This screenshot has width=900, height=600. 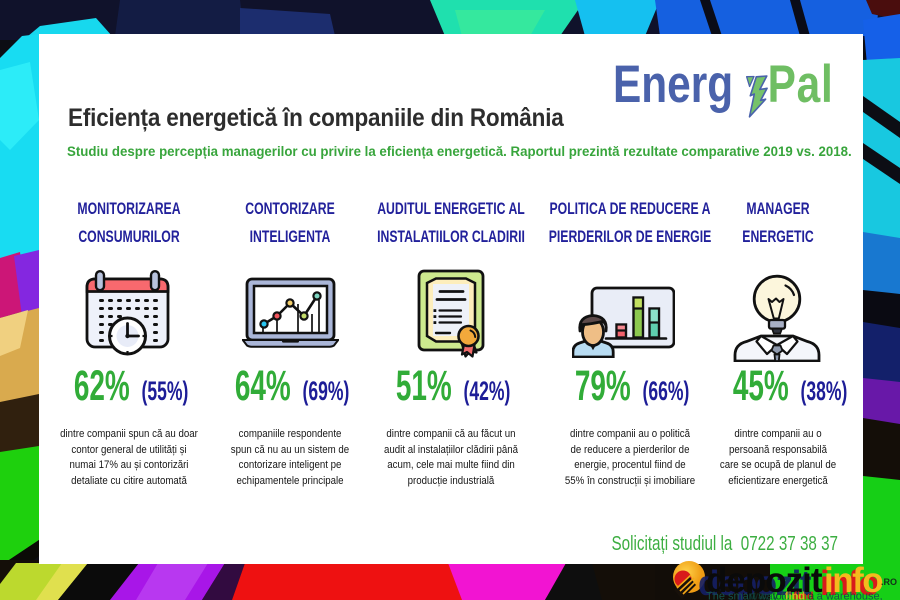 I want to click on svg-text: way to find a, so click(x=782, y=595).